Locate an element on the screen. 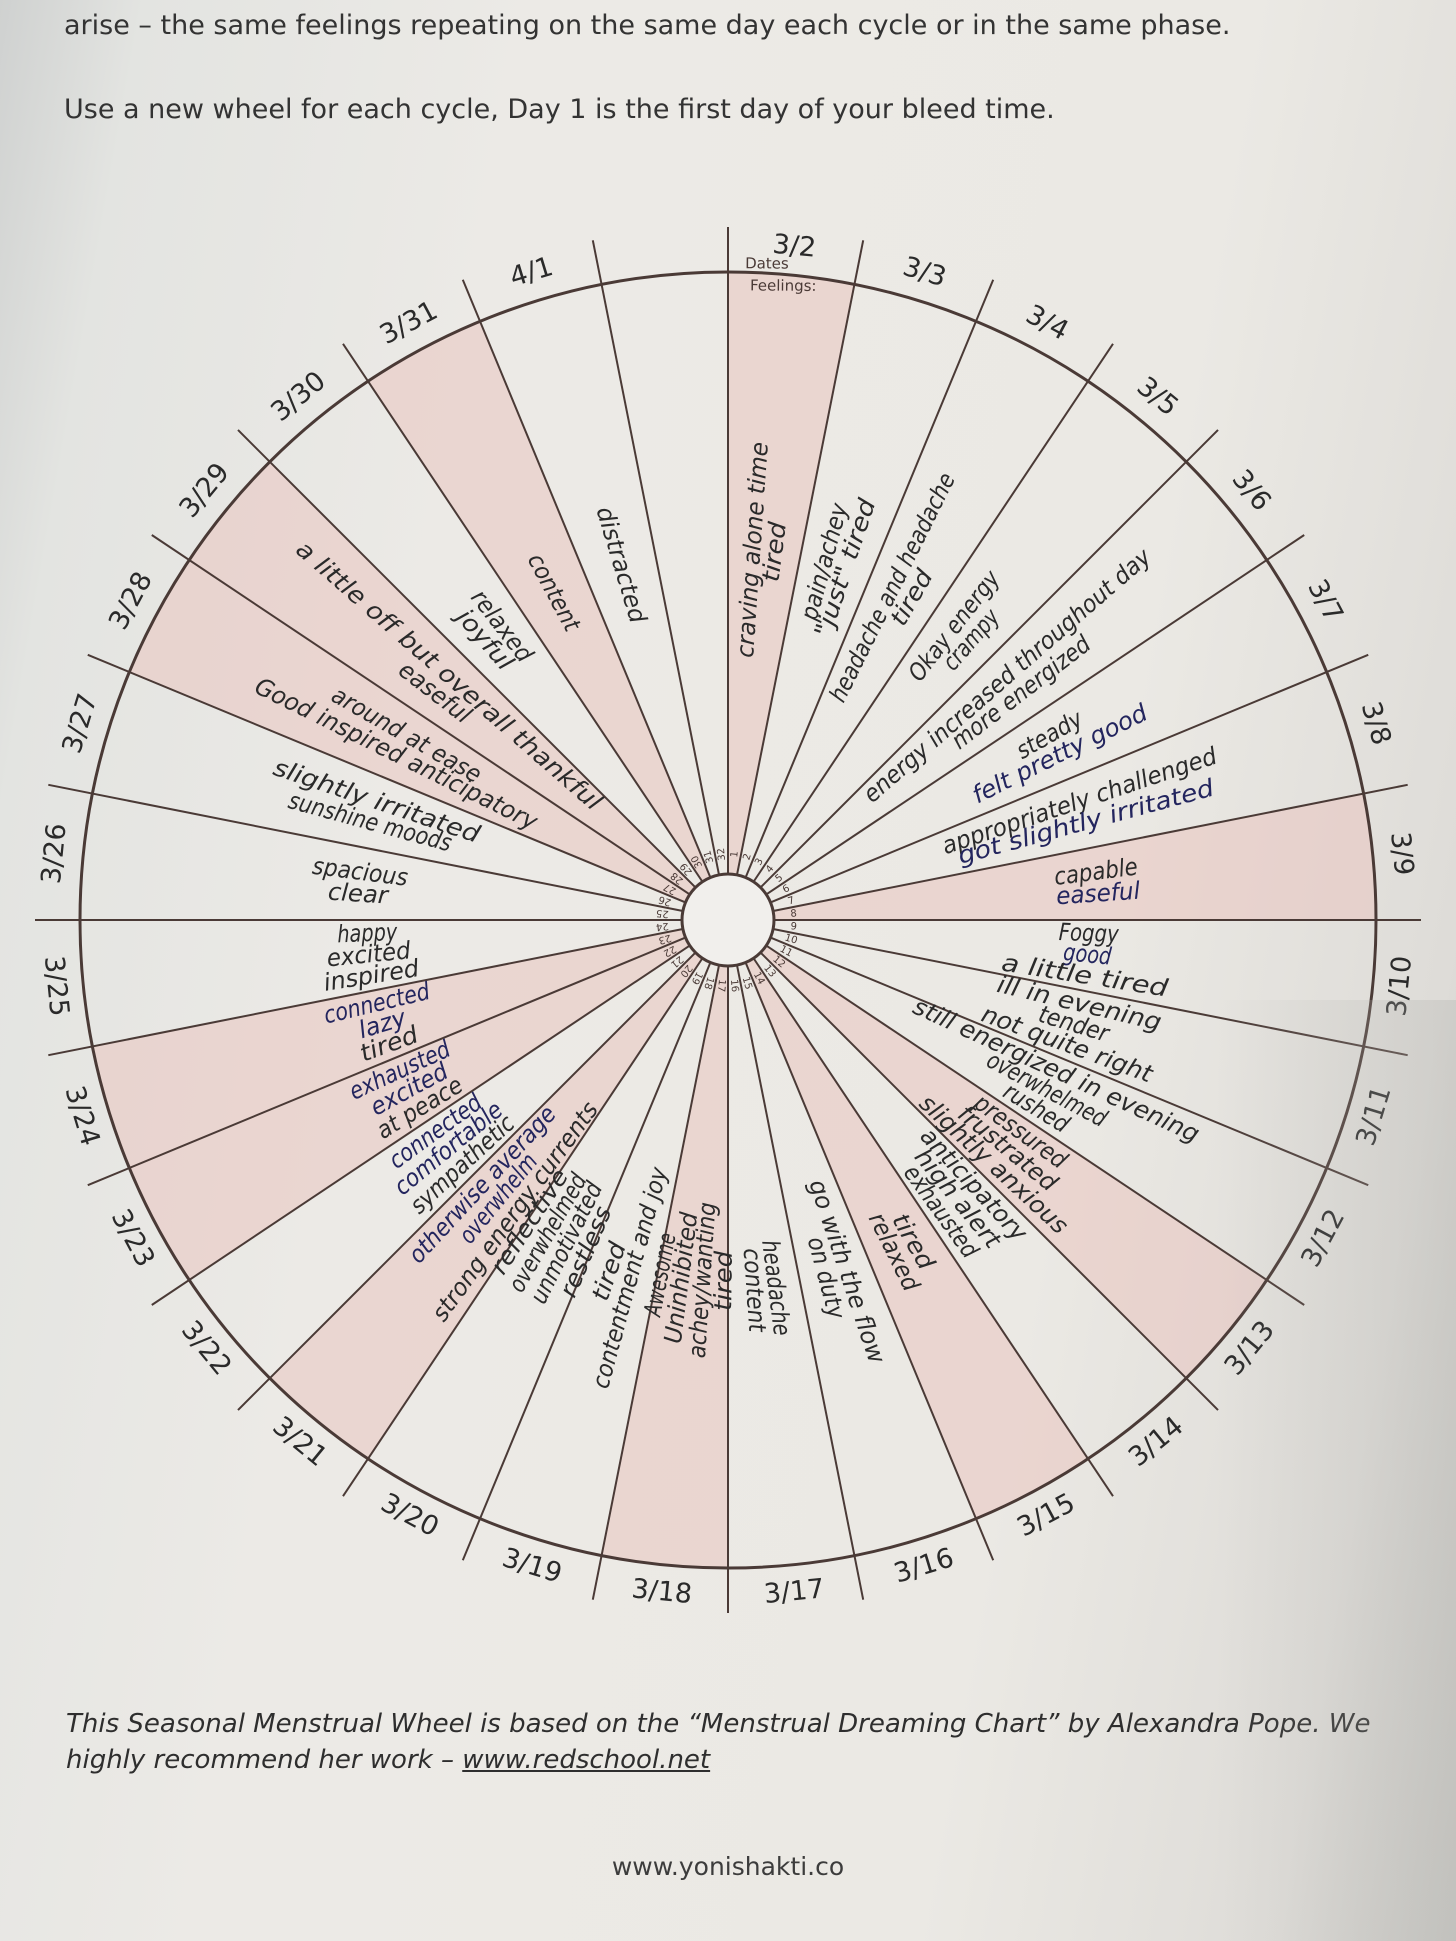 This screenshot has height=1941, width=1456. day-number: 31 is located at coordinates (709, 856).